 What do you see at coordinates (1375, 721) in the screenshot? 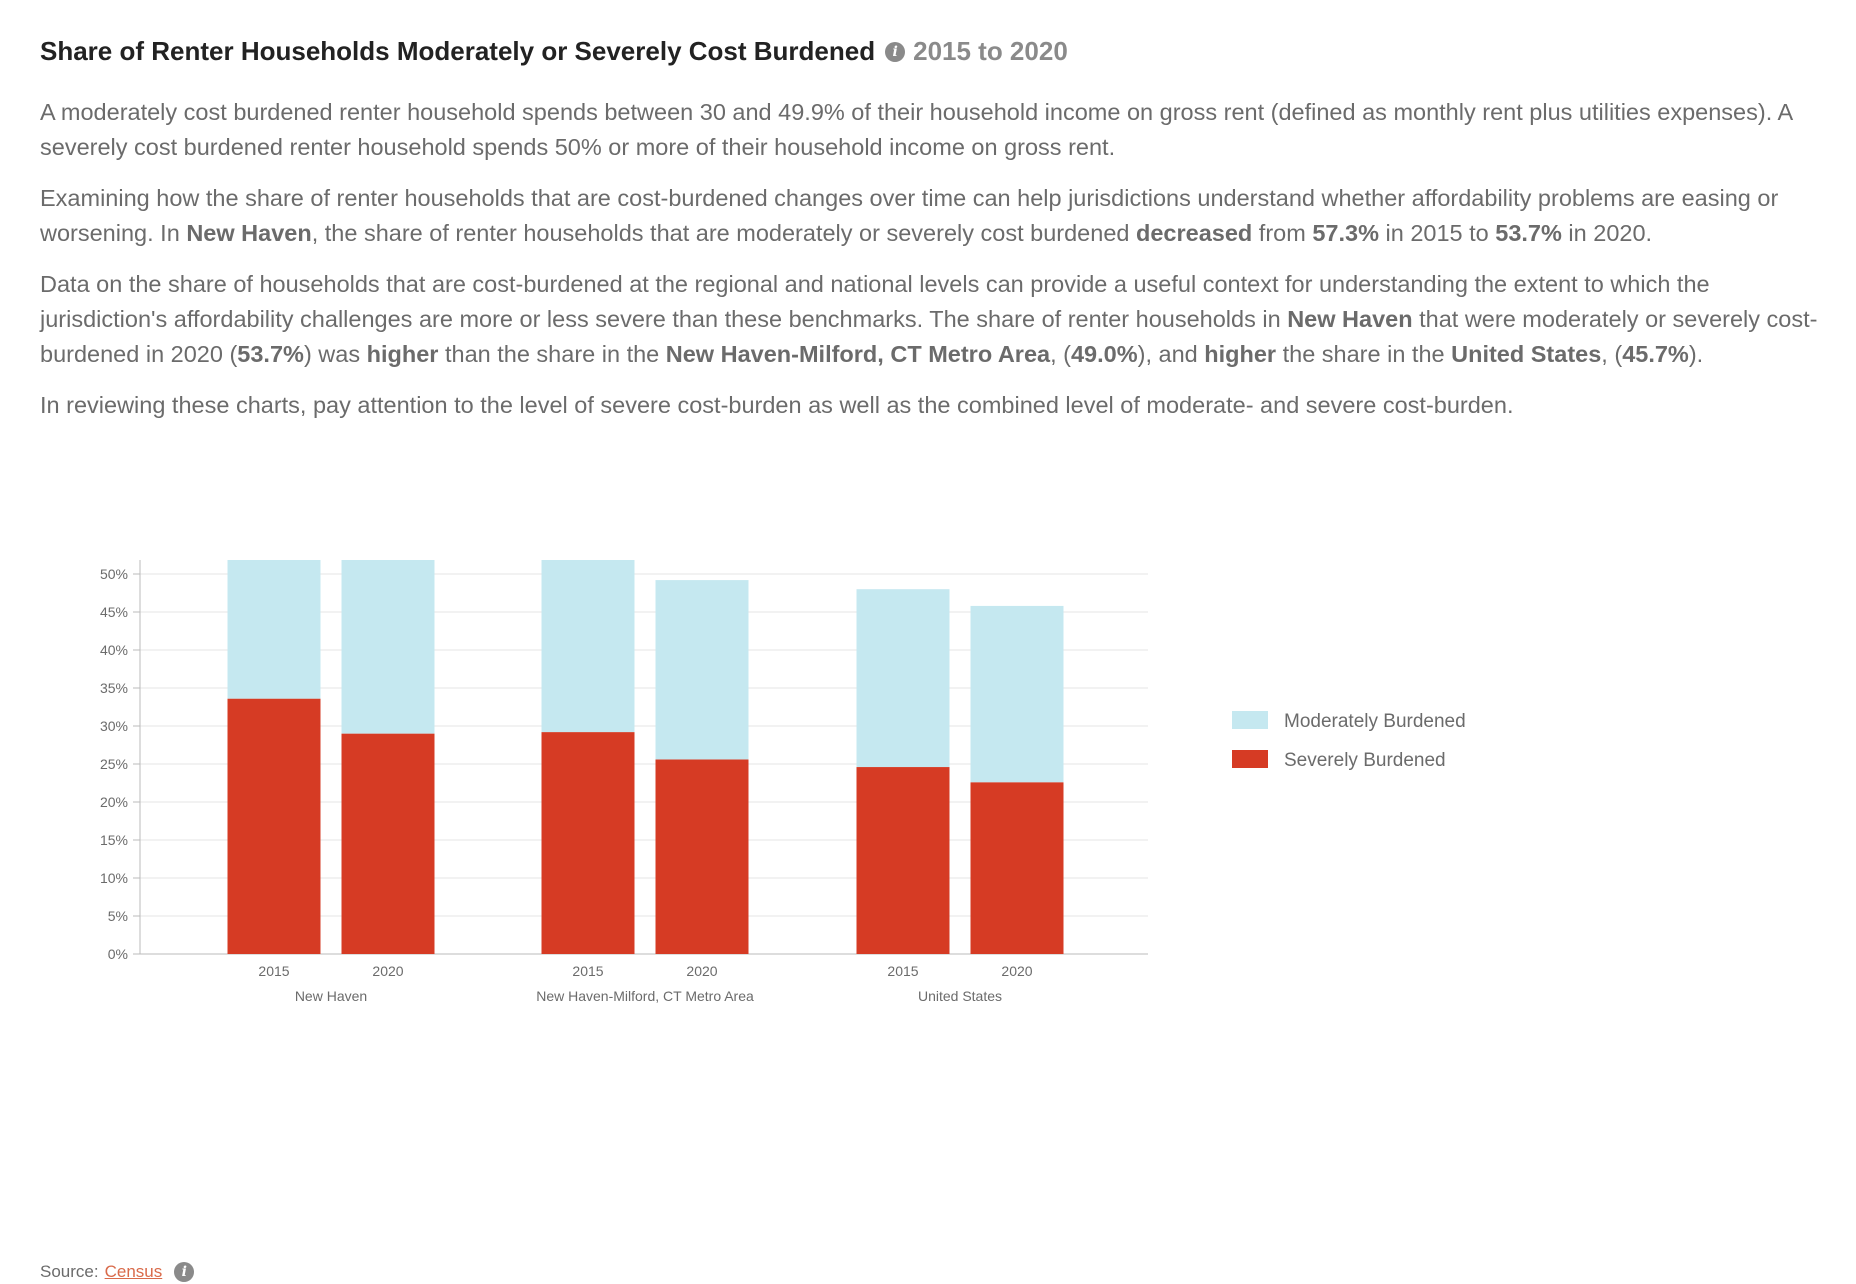
I see `legend-label: Moderately Burdened` at bounding box center [1375, 721].